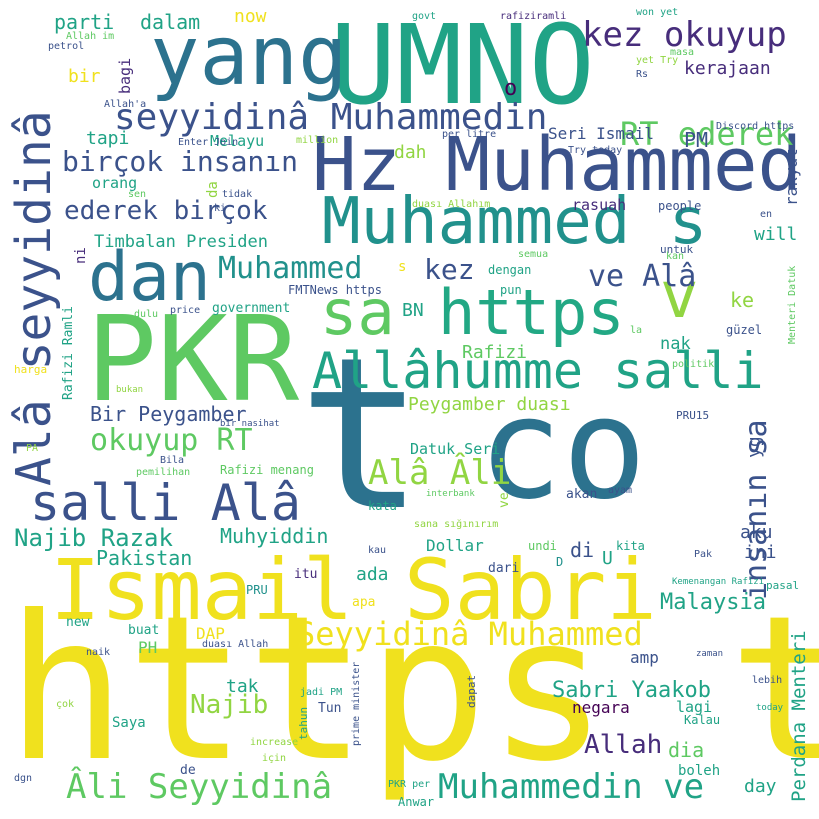 Image resolution: width=819 pixels, height=819 pixels. I want to click on word: undi, so click(542, 546).